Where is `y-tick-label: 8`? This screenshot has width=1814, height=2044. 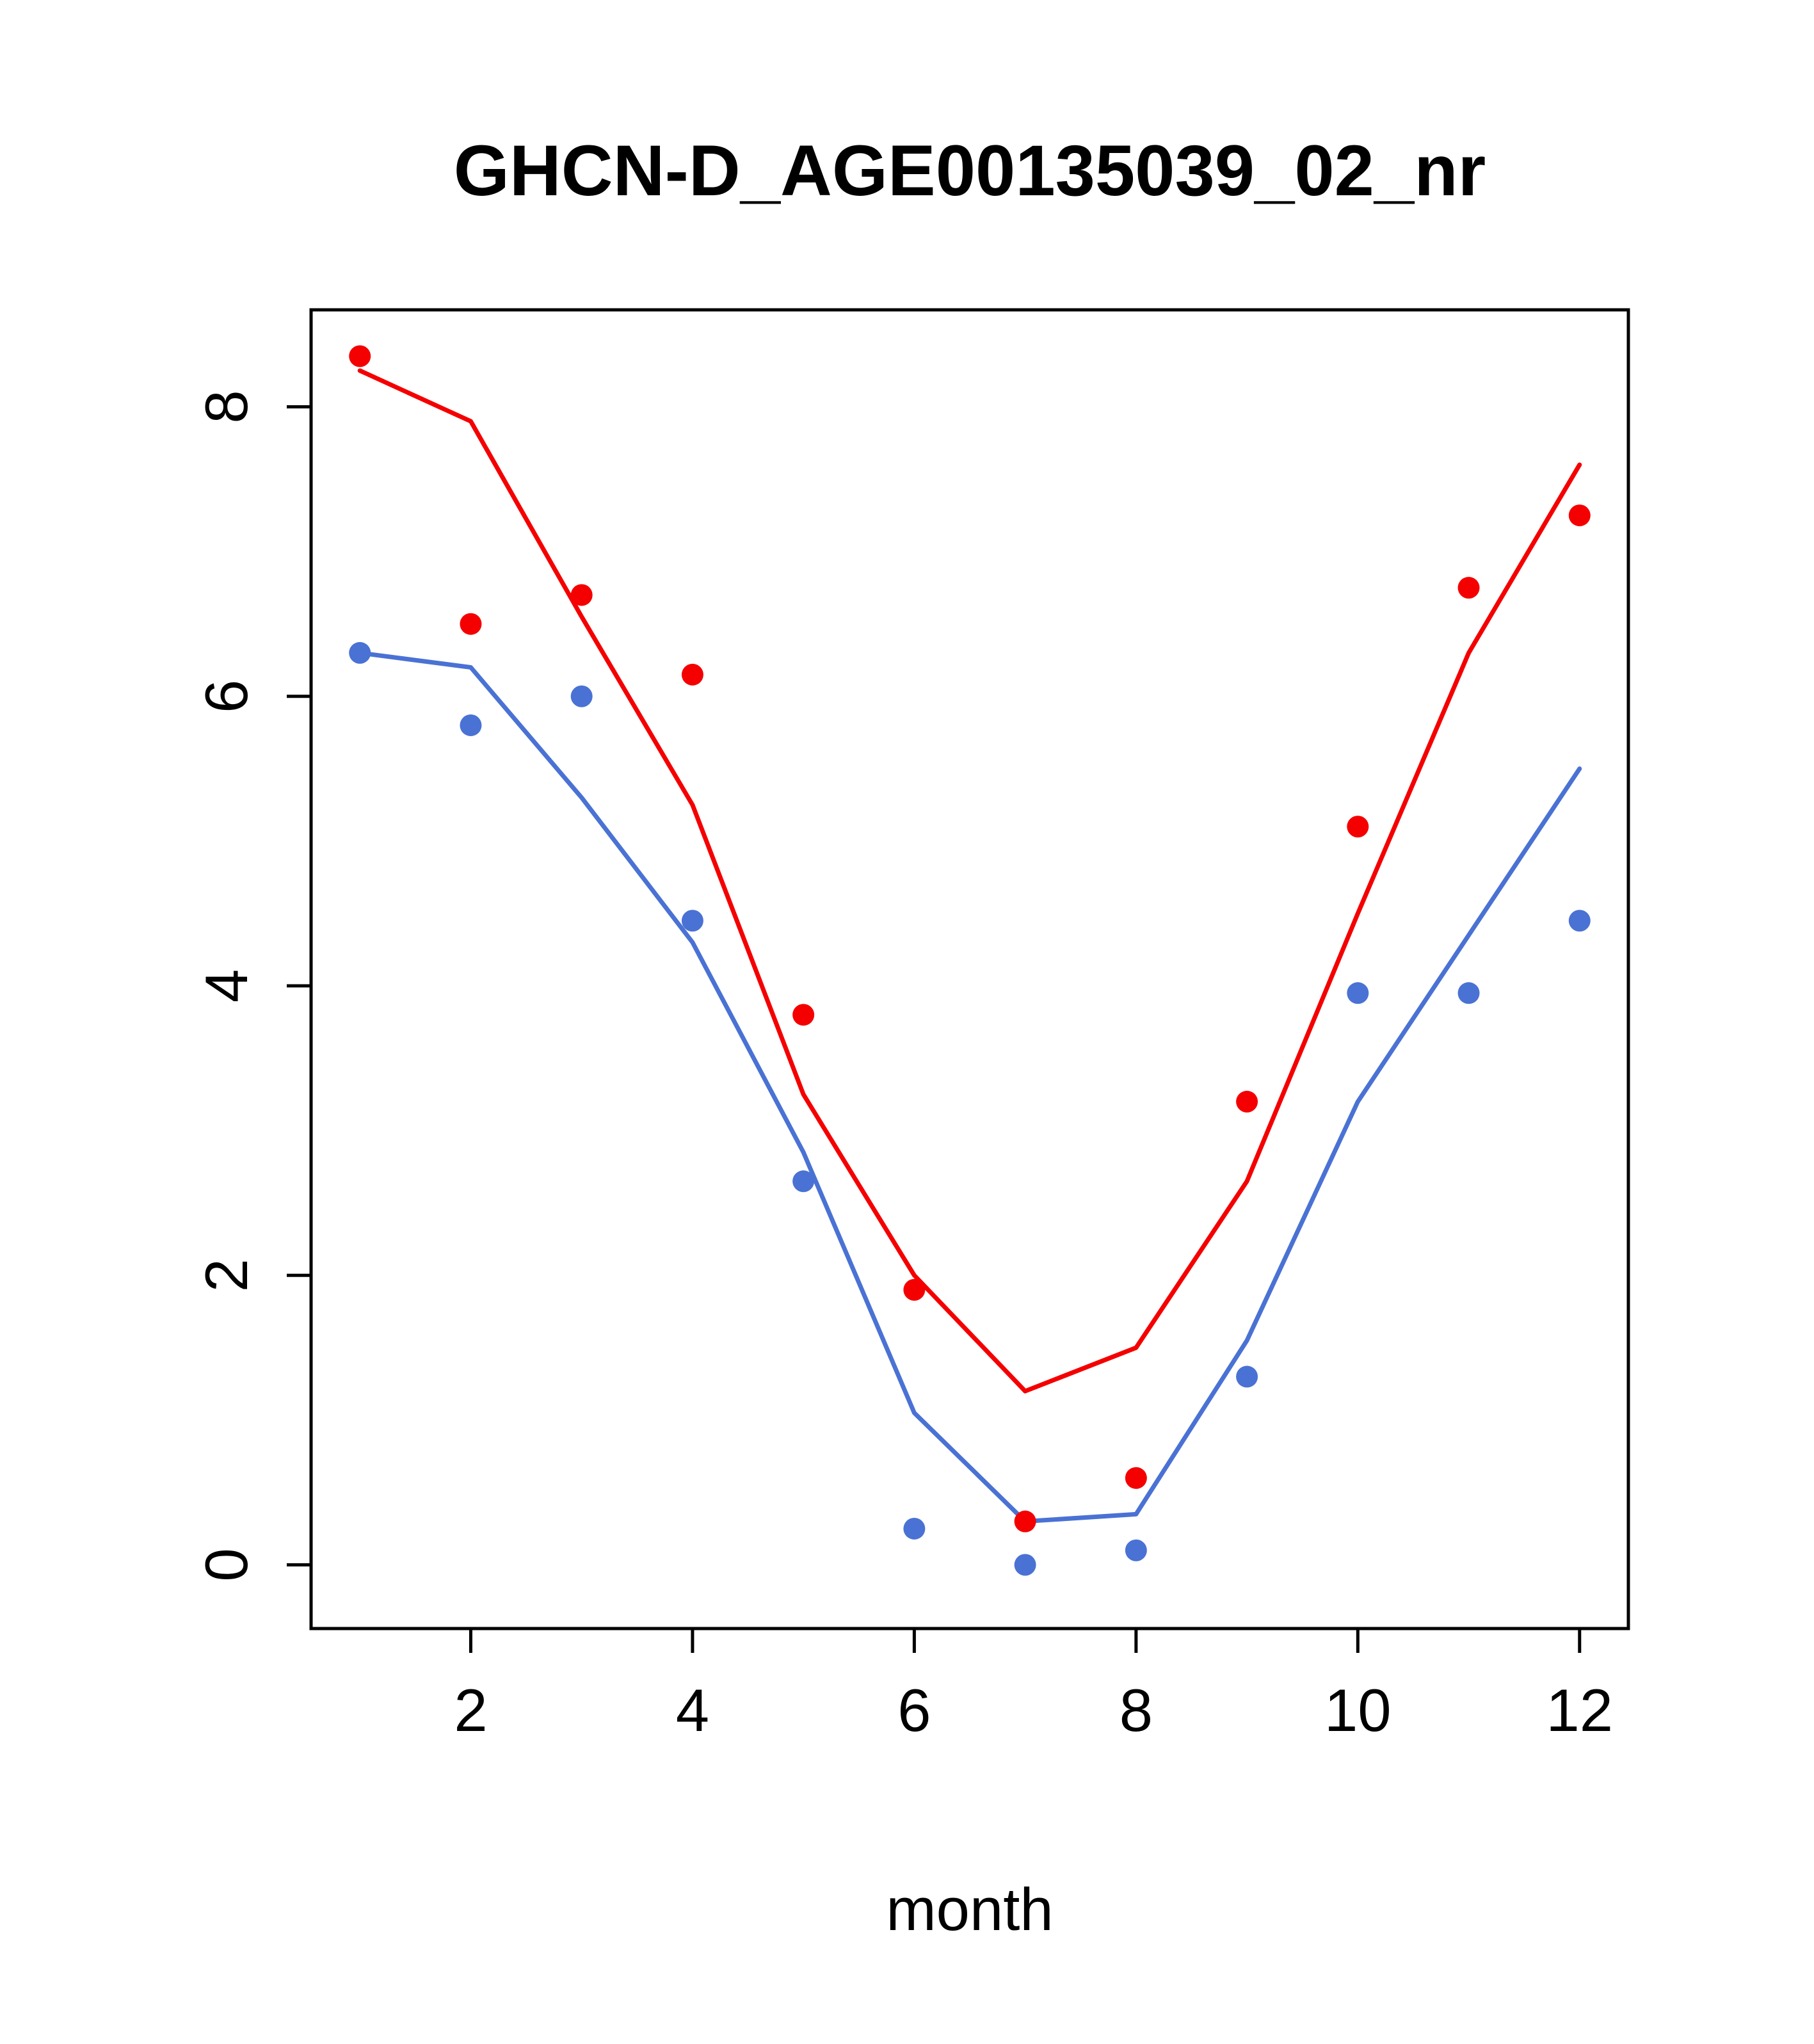 y-tick-label: 8 is located at coordinates (226, 406).